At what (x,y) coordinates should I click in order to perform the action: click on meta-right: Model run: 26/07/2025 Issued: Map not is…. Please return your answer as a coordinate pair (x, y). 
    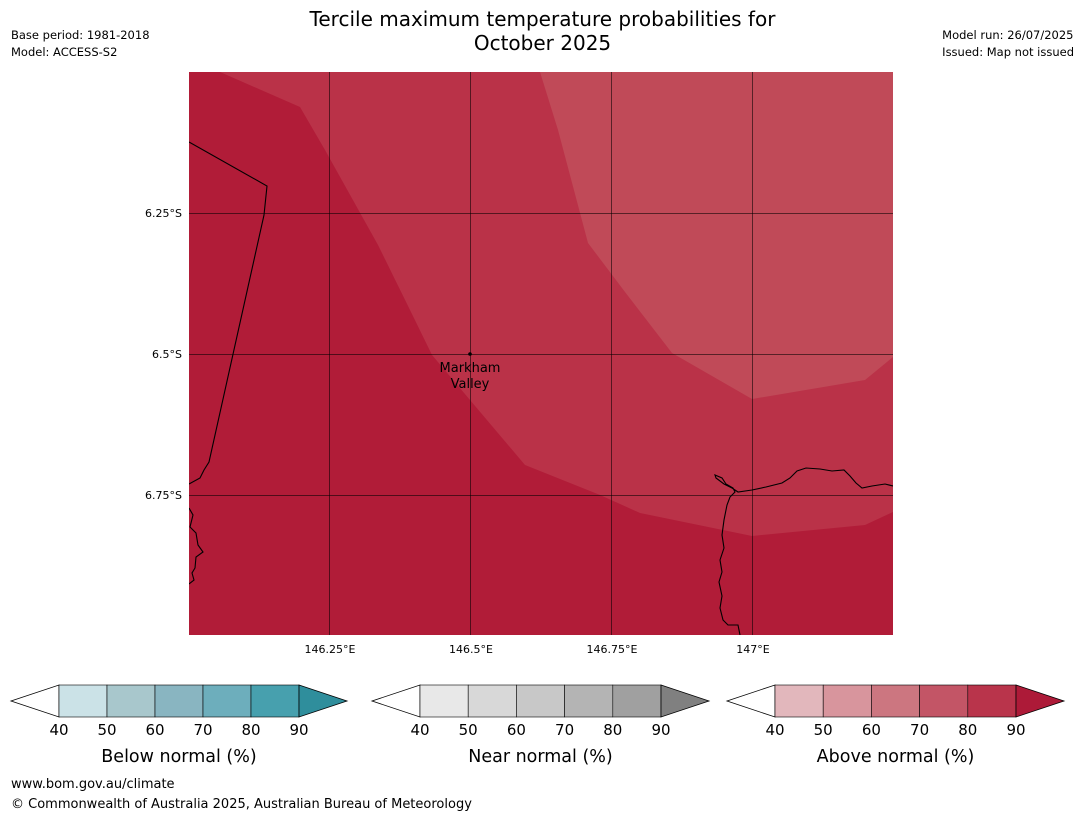
    Looking at the image, I should click on (1008, 44).